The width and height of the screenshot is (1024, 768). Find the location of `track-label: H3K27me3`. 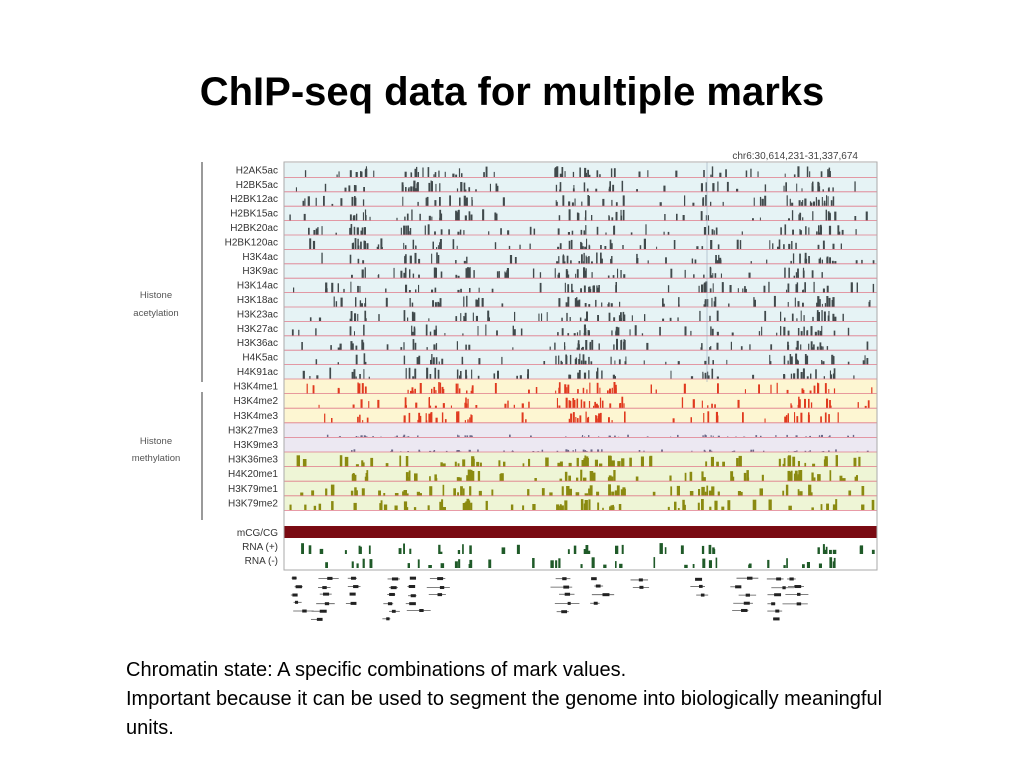

track-label: H3K27me3 is located at coordinates (253, 430).